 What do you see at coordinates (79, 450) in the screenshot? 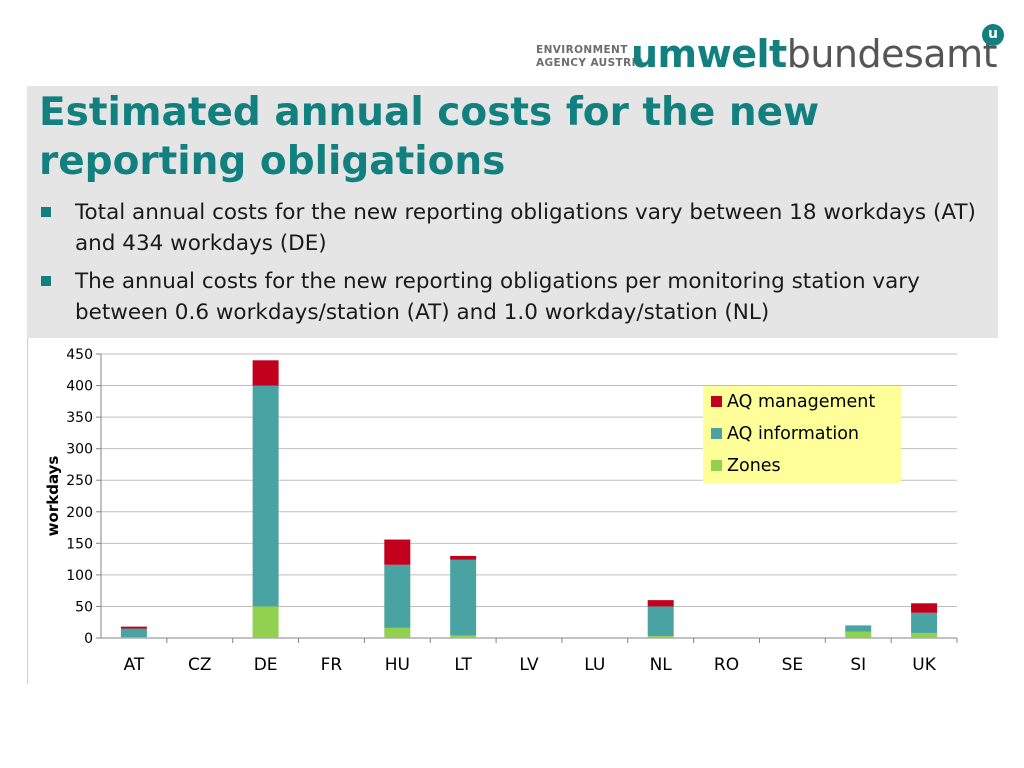
I see `y-tick-label: 300` at bounding box center [79, 450].